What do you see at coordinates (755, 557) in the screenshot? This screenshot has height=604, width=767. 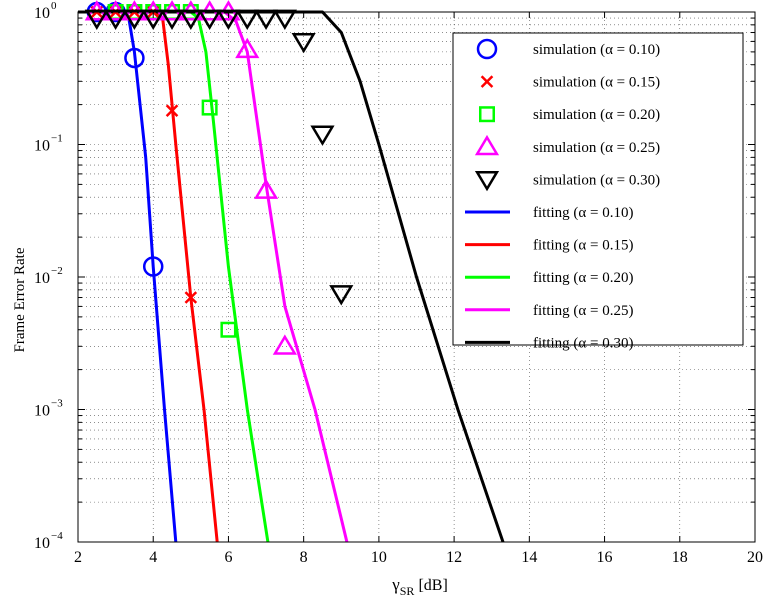 I see `x-tick-label: 20` at bounding box center [755, 557].